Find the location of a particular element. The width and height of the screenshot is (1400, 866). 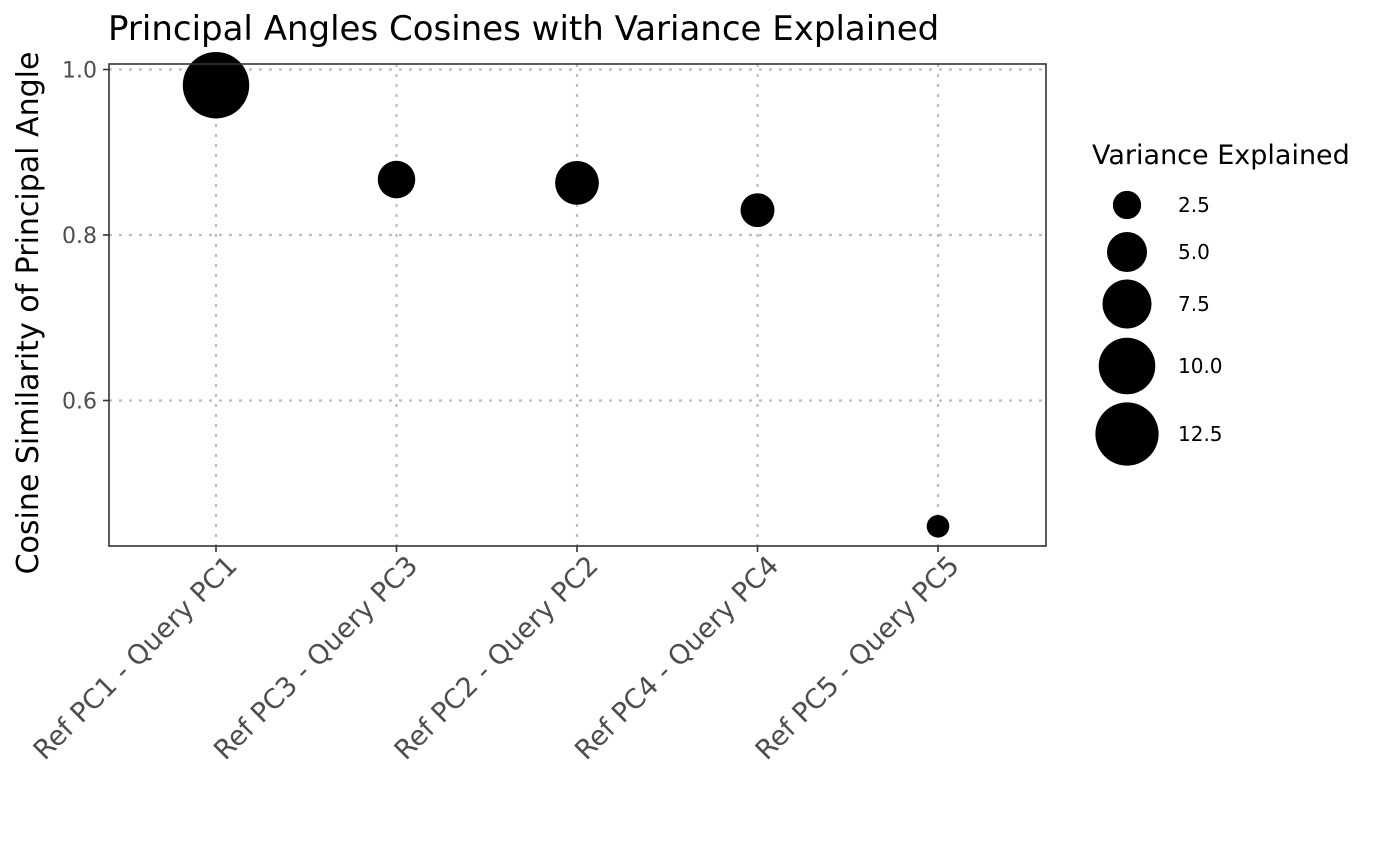

legend-title: Variance Explained is located at coordinates (1221, 155).